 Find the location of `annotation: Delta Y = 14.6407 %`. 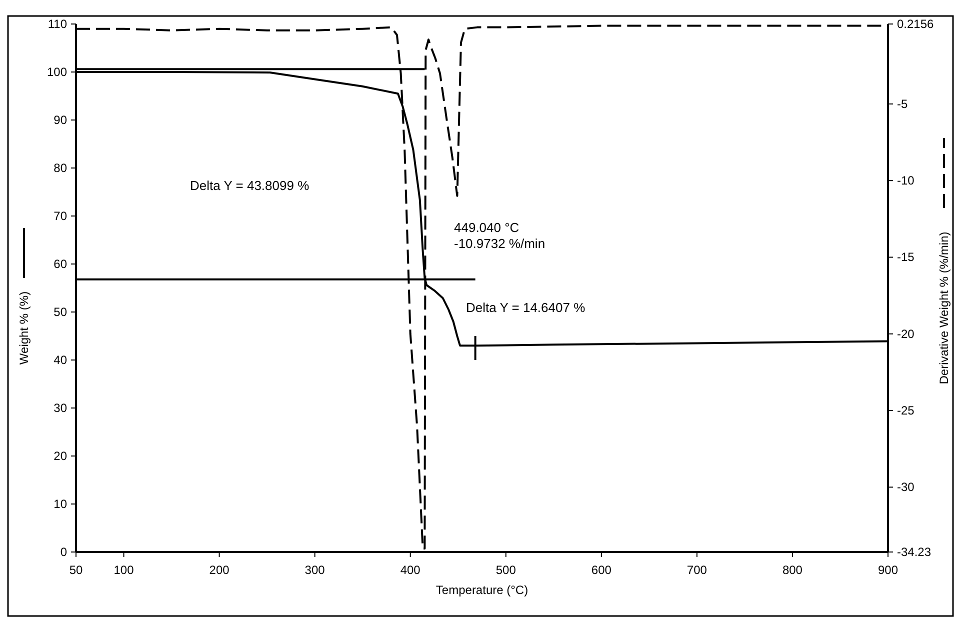

annotation: Delta Y = 14.6407 % is located at coordinates (526, 307).